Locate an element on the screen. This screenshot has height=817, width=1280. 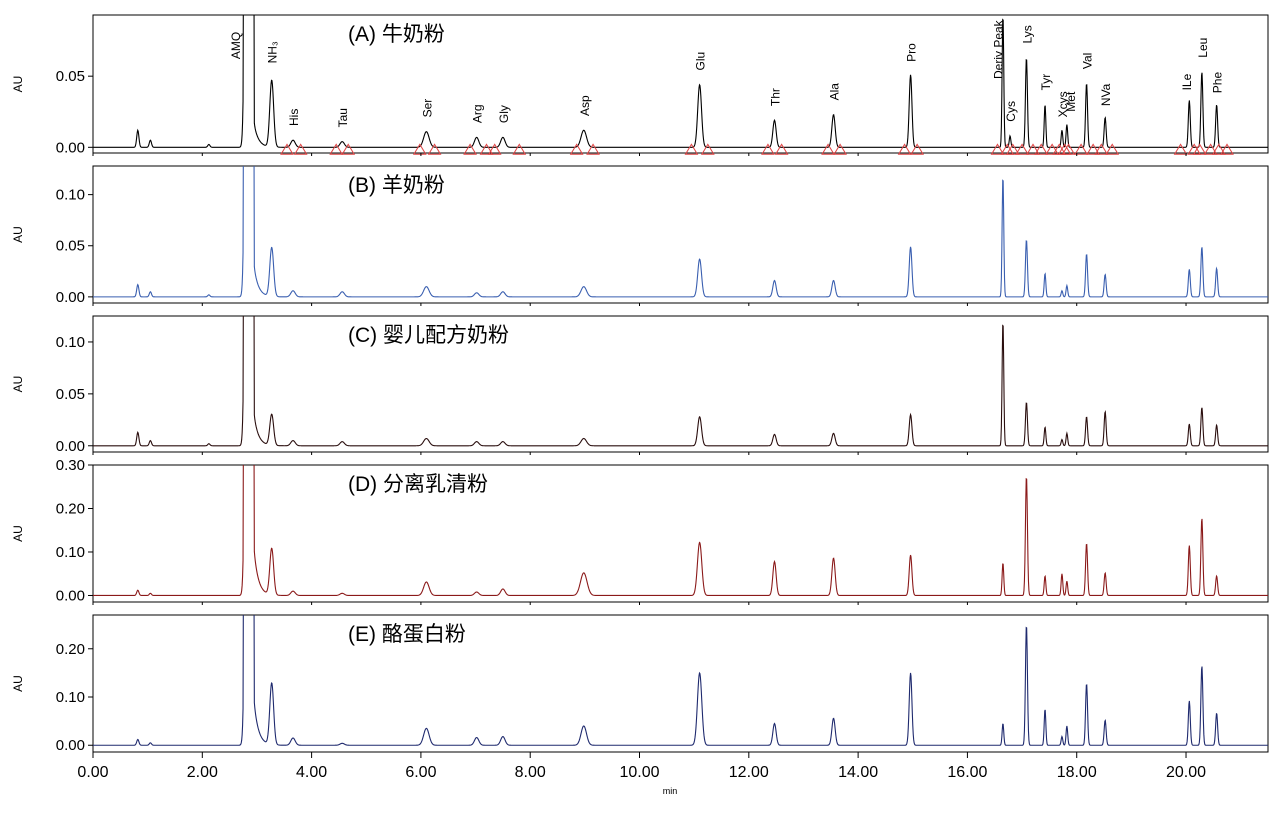
peak-label-nh-: NH₃ is located at coordinates (273, 52).